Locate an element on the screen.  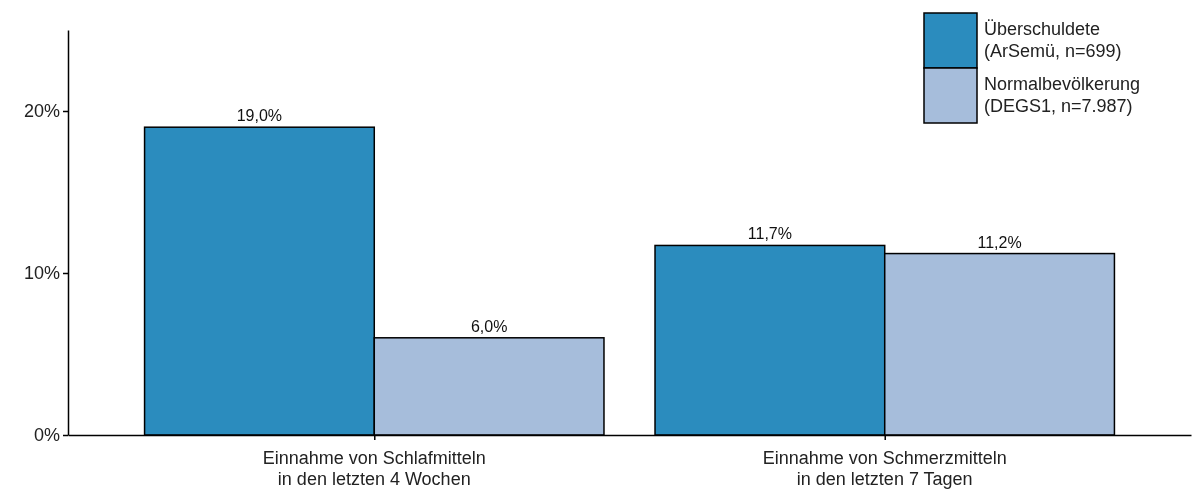
text: Normalbevölkerung (DEGS1, n=7.987) is located at coordinates (1062, 95).